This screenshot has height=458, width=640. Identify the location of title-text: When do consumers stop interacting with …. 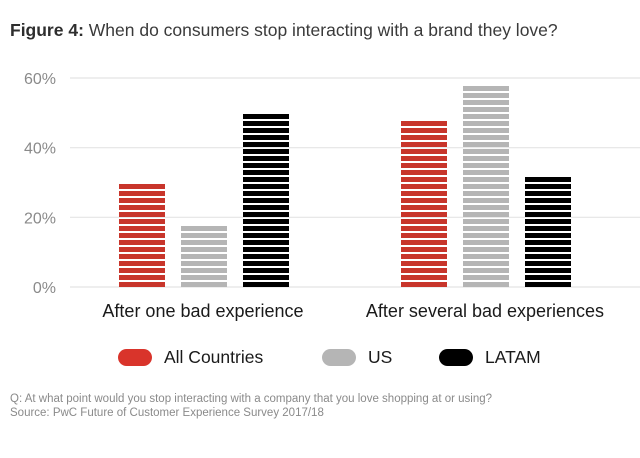
(320, 30).